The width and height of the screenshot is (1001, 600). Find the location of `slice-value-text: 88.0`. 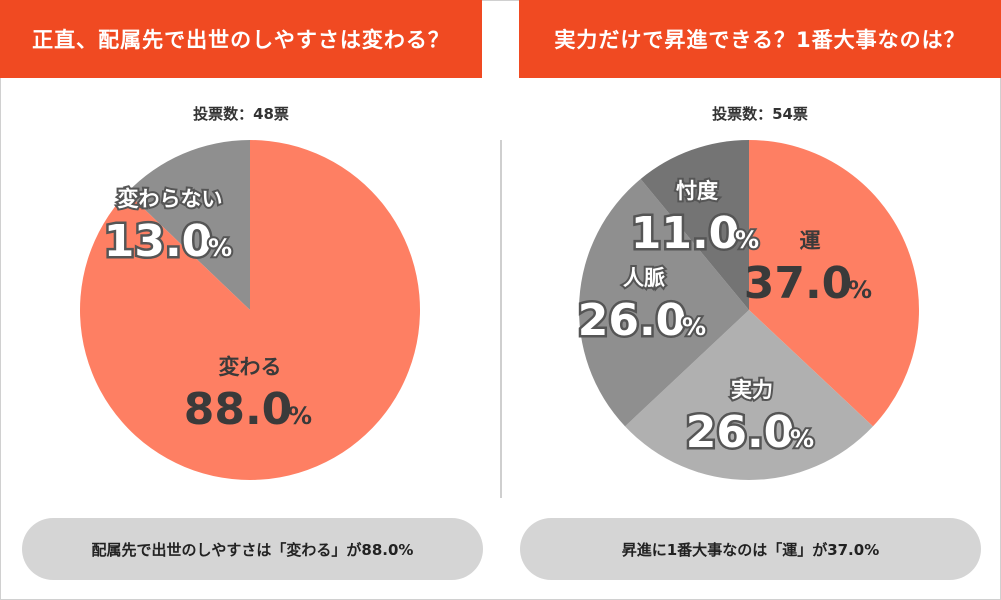

slice-value-text: 88.0 is located at coordinates (238, 409).